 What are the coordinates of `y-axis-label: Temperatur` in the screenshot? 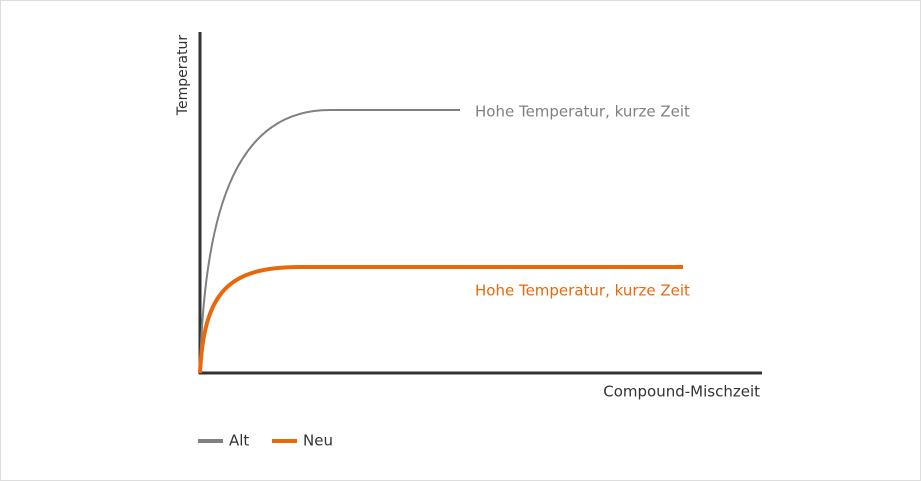 It's located at (183, 76).